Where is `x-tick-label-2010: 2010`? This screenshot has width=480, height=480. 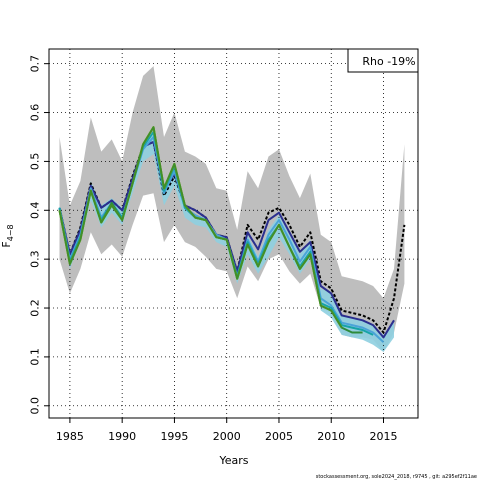
x-tick-label-2010: 2010 is located at coordinates (331, 436).